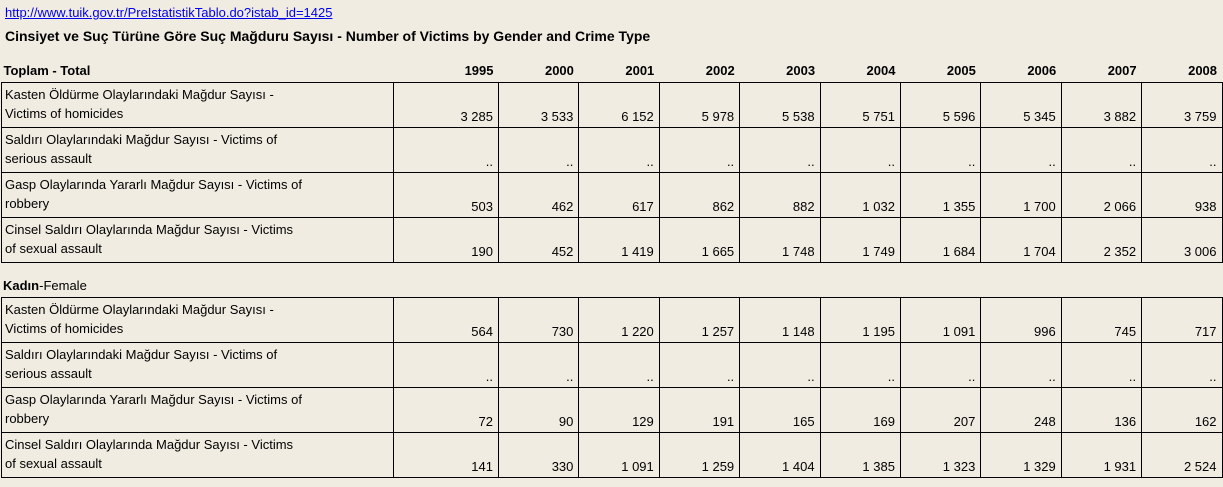 Image resolution: width=1223 pixels, height=487 pixels. Describe the element at coordinates (780, 319) in the screenshot. I see `value-cell: 1 148` at that location.